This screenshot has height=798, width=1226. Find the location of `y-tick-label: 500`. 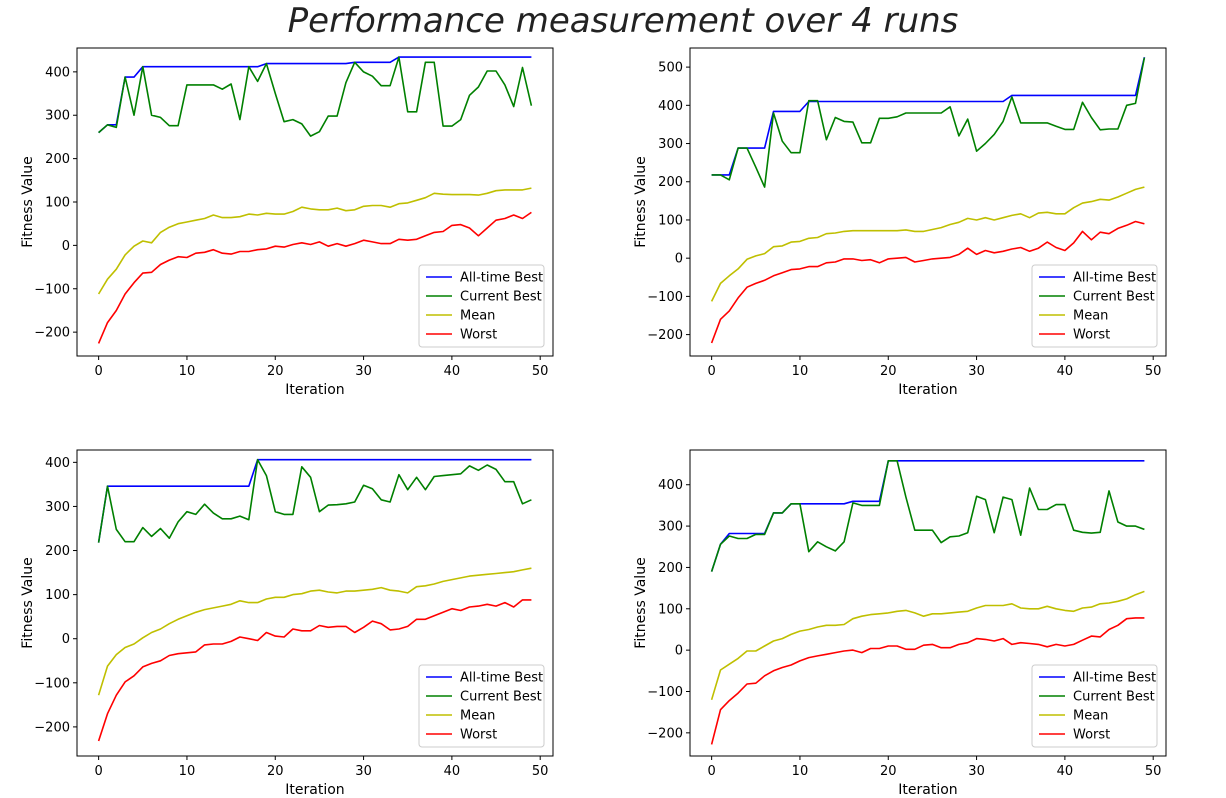

y-tick-label: 500 is located at coordinates (670, 68).